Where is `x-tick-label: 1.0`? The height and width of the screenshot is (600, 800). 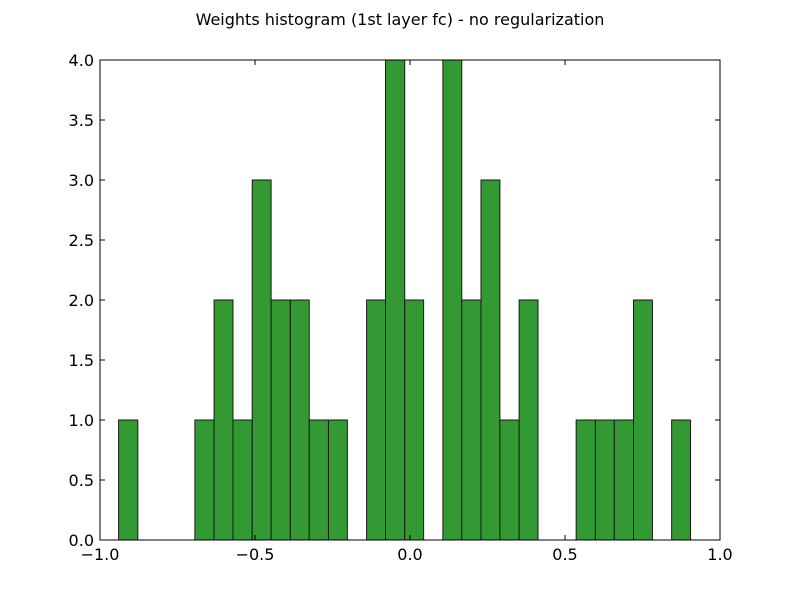
x-tick-label: 1.0 is located at coordinates (719, 554).